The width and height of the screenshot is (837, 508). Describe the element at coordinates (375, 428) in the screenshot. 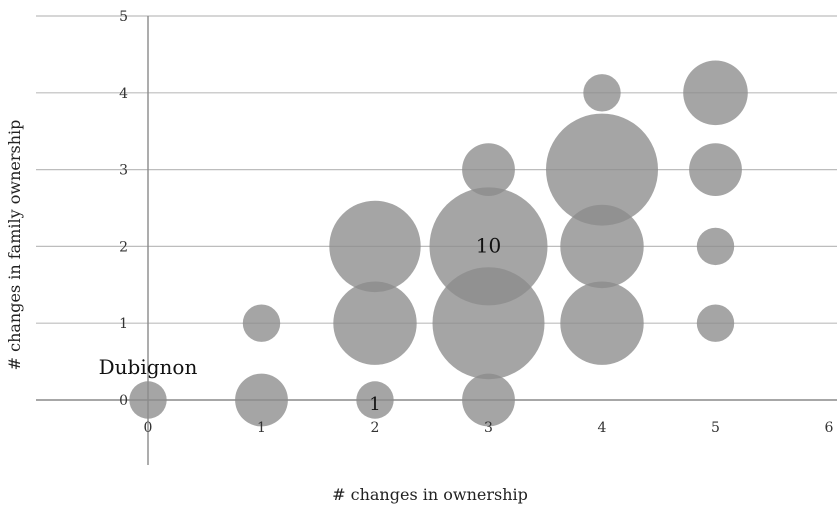

I see `x-tick-label: 2` at that location.